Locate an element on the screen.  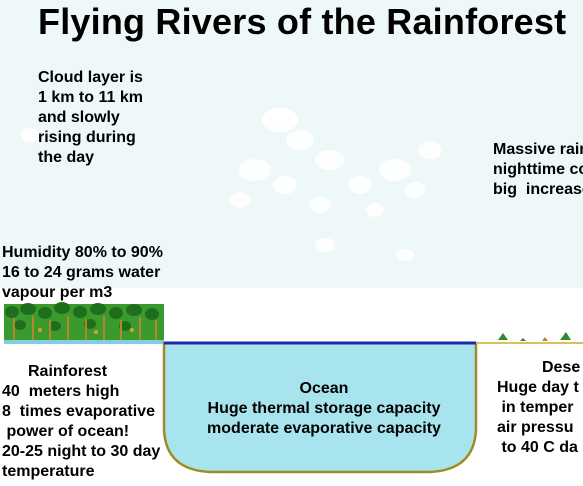
cloud-note-line: the day is located at coordinates (66, 157).